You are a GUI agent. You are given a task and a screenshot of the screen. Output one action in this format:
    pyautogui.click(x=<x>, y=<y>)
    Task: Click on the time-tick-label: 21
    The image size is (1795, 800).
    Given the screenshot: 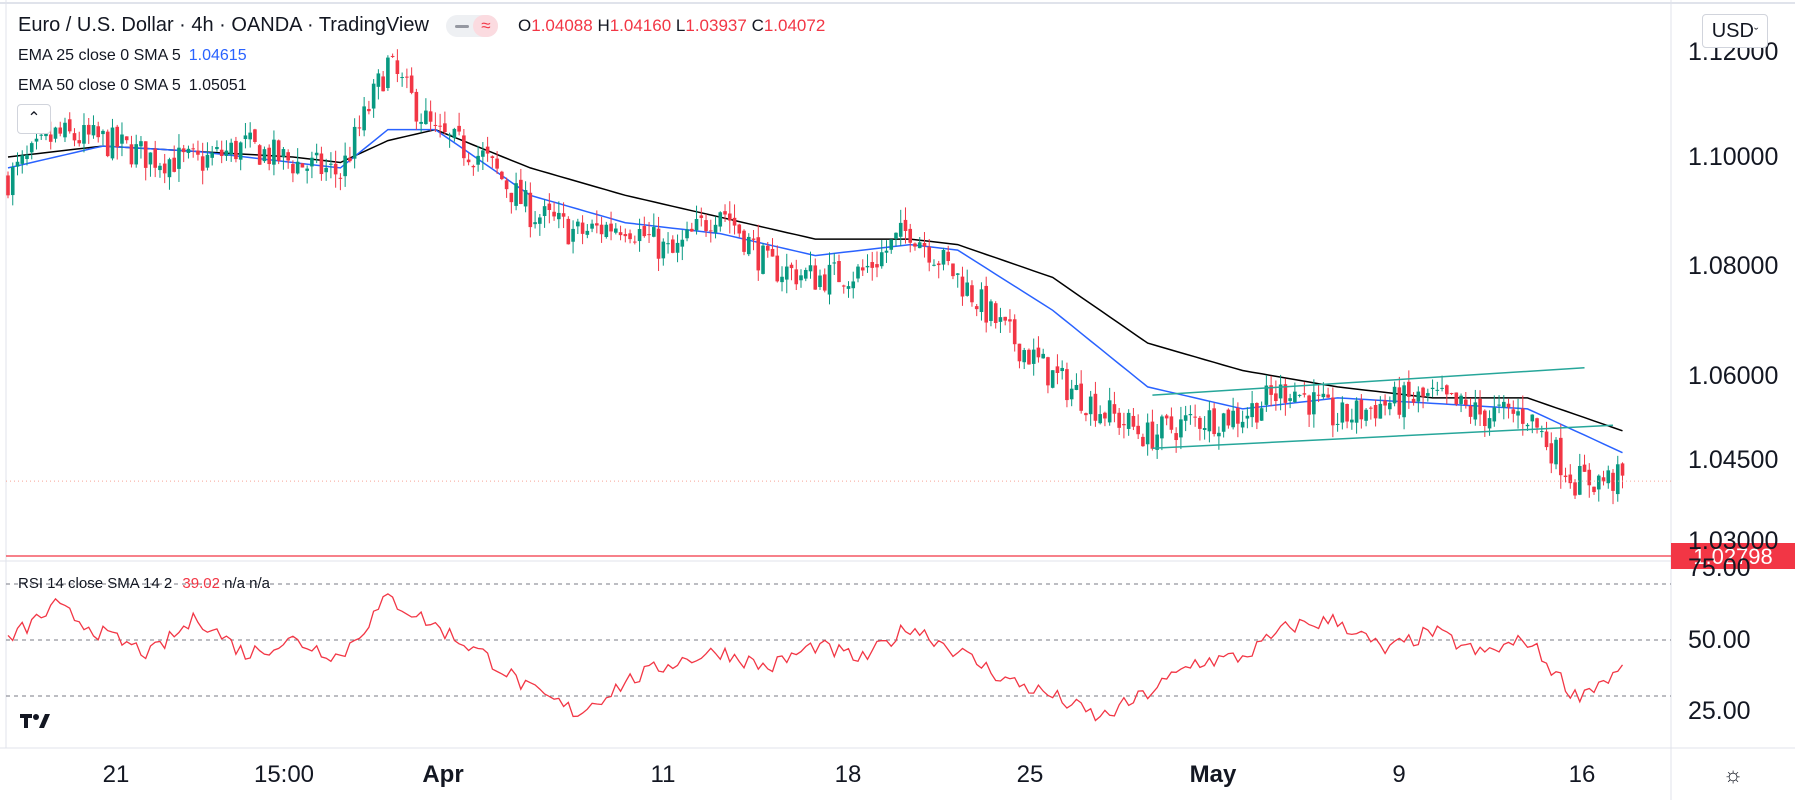 What is the action you would take?
    pyautogui.click(x=116, y=774)
    